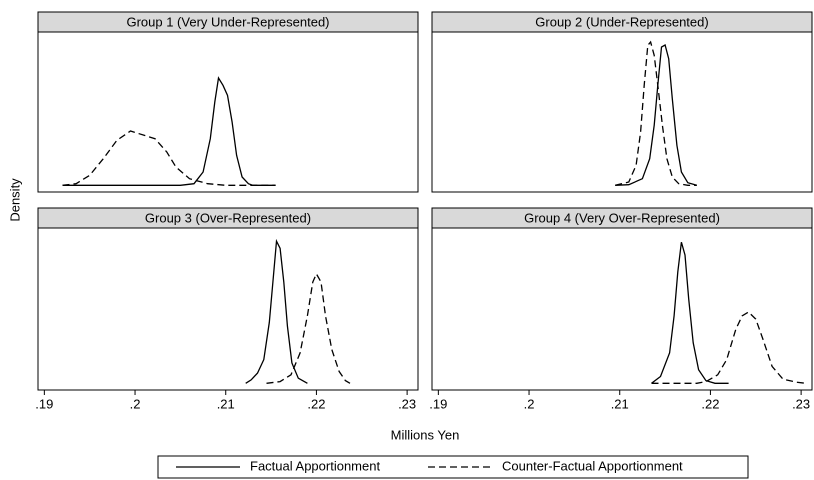 This screenshot has height=480, width=814. What do you see at coordinates (14, 200) in the screenshot?
I see `y-axis-label: Density` at bounding box center [14, 200].